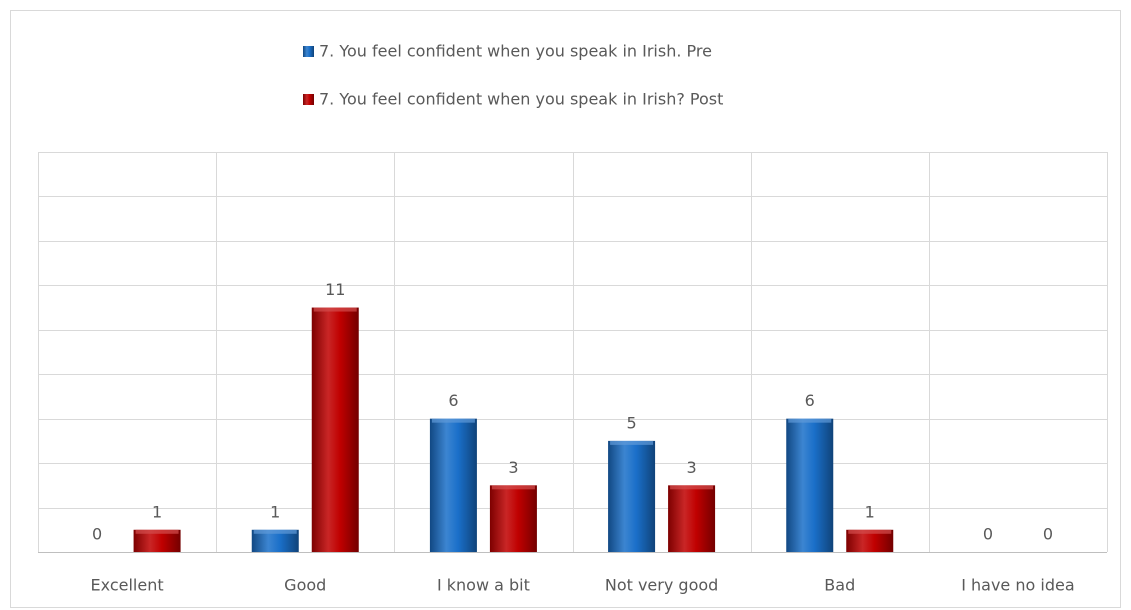 The width and height of the screenshot is (1131, 610). What do you see at coordinates (631, 422) in the screenshot?
I see `data-label: 5` at bounding box center [631, 422].